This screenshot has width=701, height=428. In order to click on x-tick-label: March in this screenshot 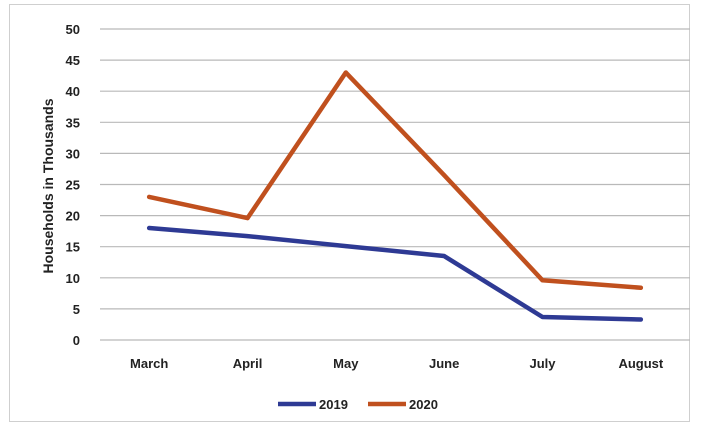, I will do `click(149, 363)`.